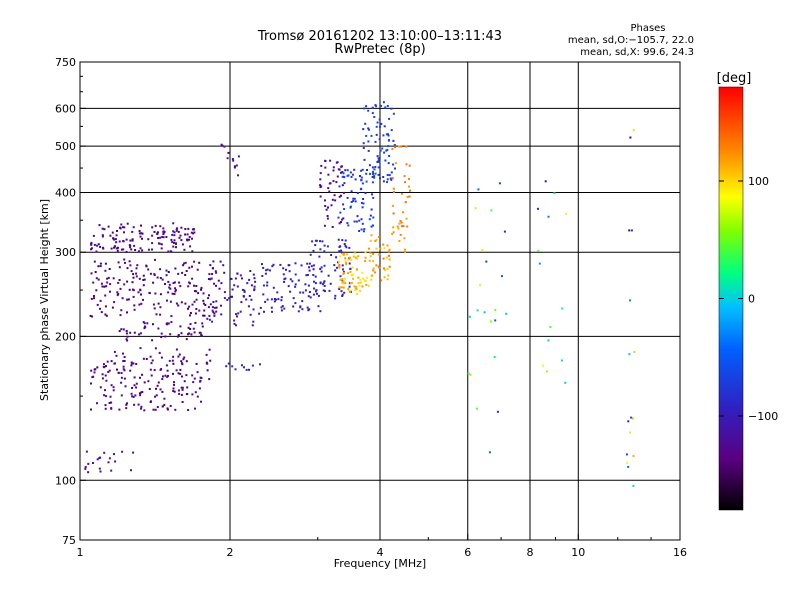  What do you see at coordinates (65, 480) in the screenshot?
I see `y-tick-label: 100` at bounding box center [65, 480].